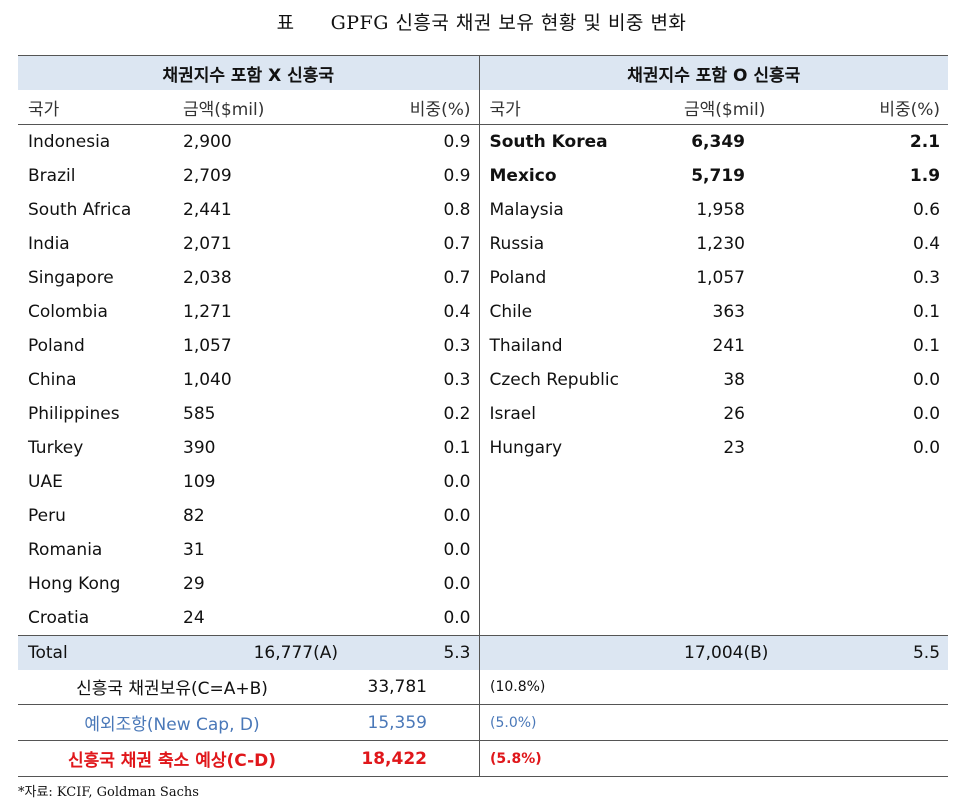 The image size is (963, 809). Describe the element at coordinates (483, 141) in the screenshot. I see `table-row: Indonesia 2,900 0.9 South Korea 6,349 2.1` at that location.